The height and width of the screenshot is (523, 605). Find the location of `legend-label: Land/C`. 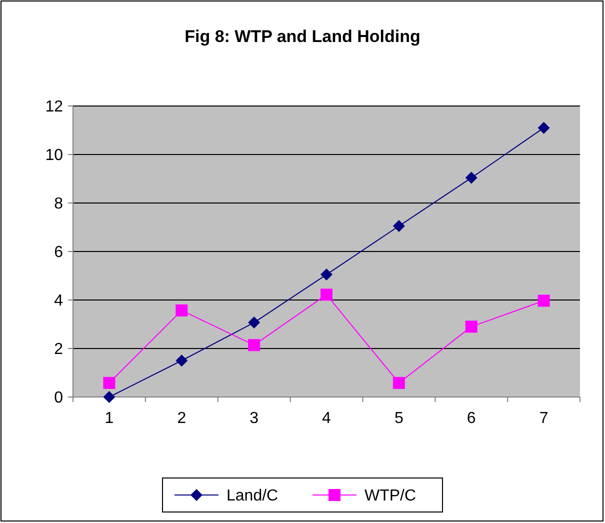

legend-label: Land/C is located at coordinates (252, 496).